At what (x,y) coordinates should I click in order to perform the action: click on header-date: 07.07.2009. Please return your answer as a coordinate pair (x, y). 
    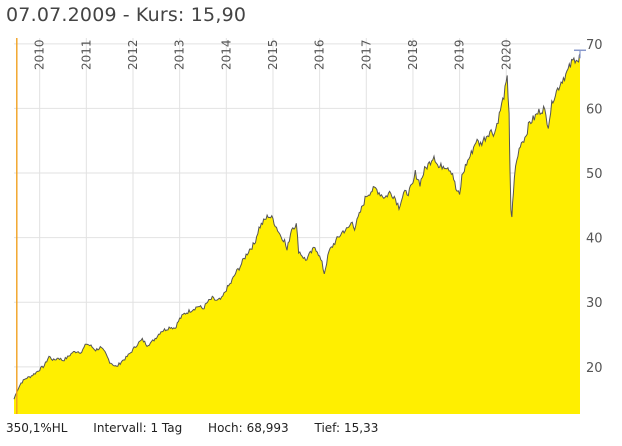
    Looking at the image, I should click on (61, 15).